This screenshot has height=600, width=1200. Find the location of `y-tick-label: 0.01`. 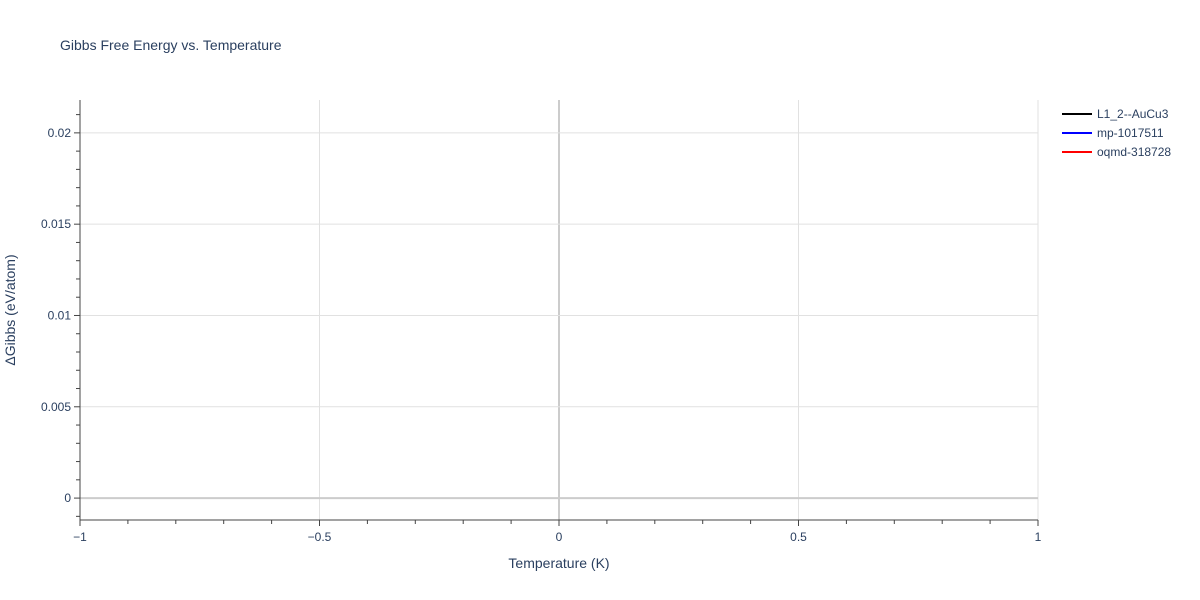

y-tick-label: 0.01 is located at coordinates (60, 315).